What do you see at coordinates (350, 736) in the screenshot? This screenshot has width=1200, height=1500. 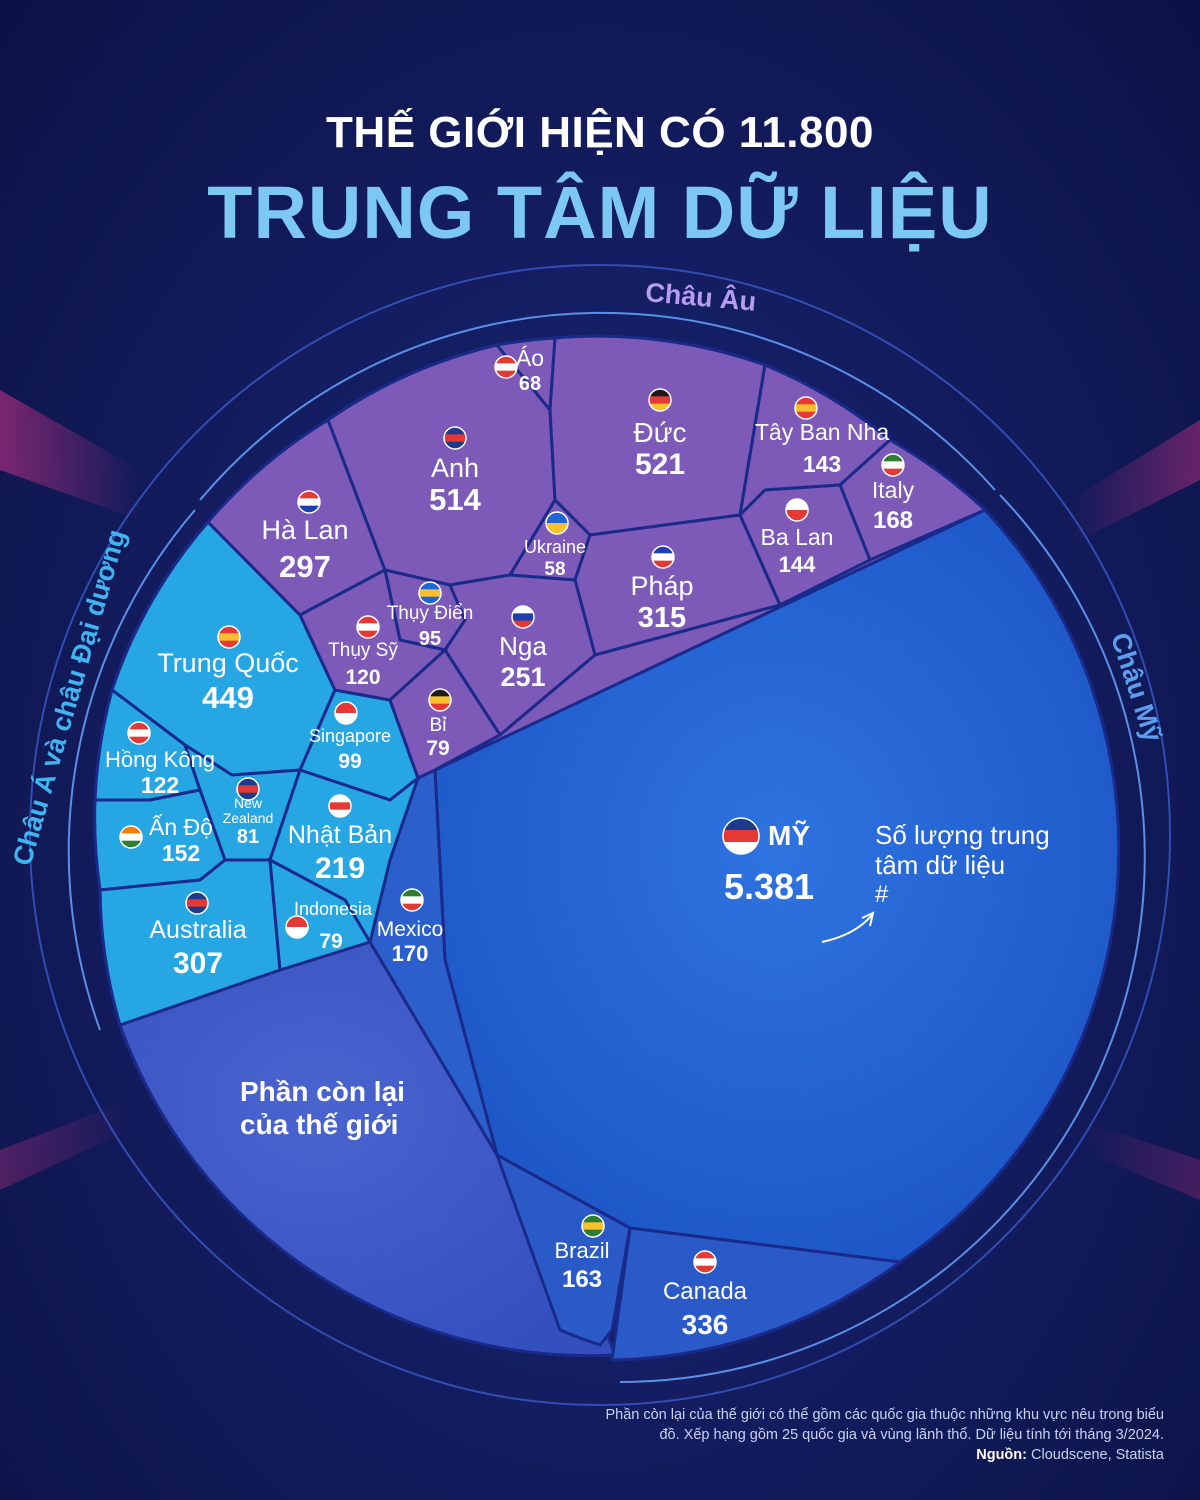 I see `country-name: Singapore` at bounding box center [350, 736].